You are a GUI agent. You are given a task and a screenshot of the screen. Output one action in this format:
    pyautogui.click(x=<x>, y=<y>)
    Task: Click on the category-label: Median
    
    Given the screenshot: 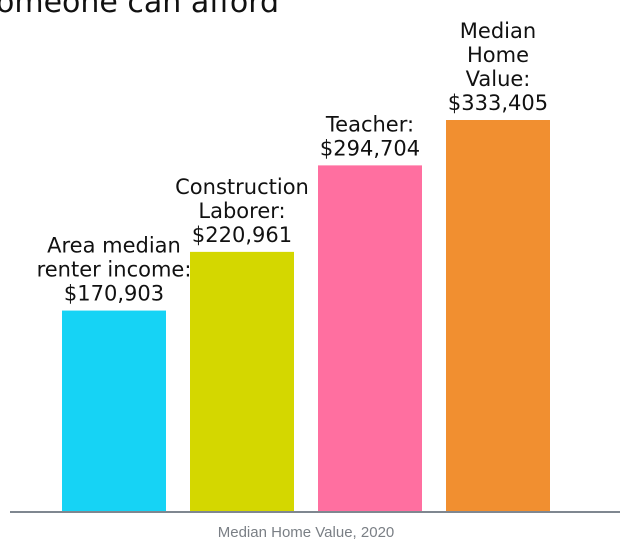 What is the action you would take?
    pyautogui.click(x=498, y=31)
    